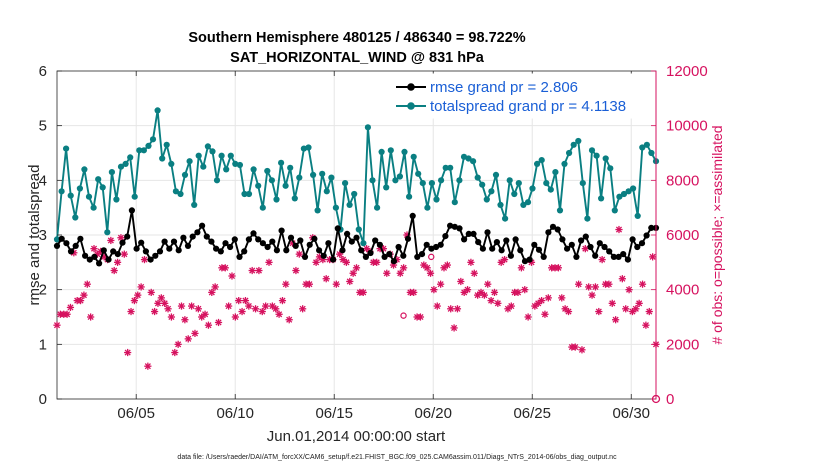 The height and width of the screenshot is (470, 830). What do you see at coordinates (43, 399) in the screenshot?
I see `y-tick-label-left: 0` at bounding box center [43, 399].